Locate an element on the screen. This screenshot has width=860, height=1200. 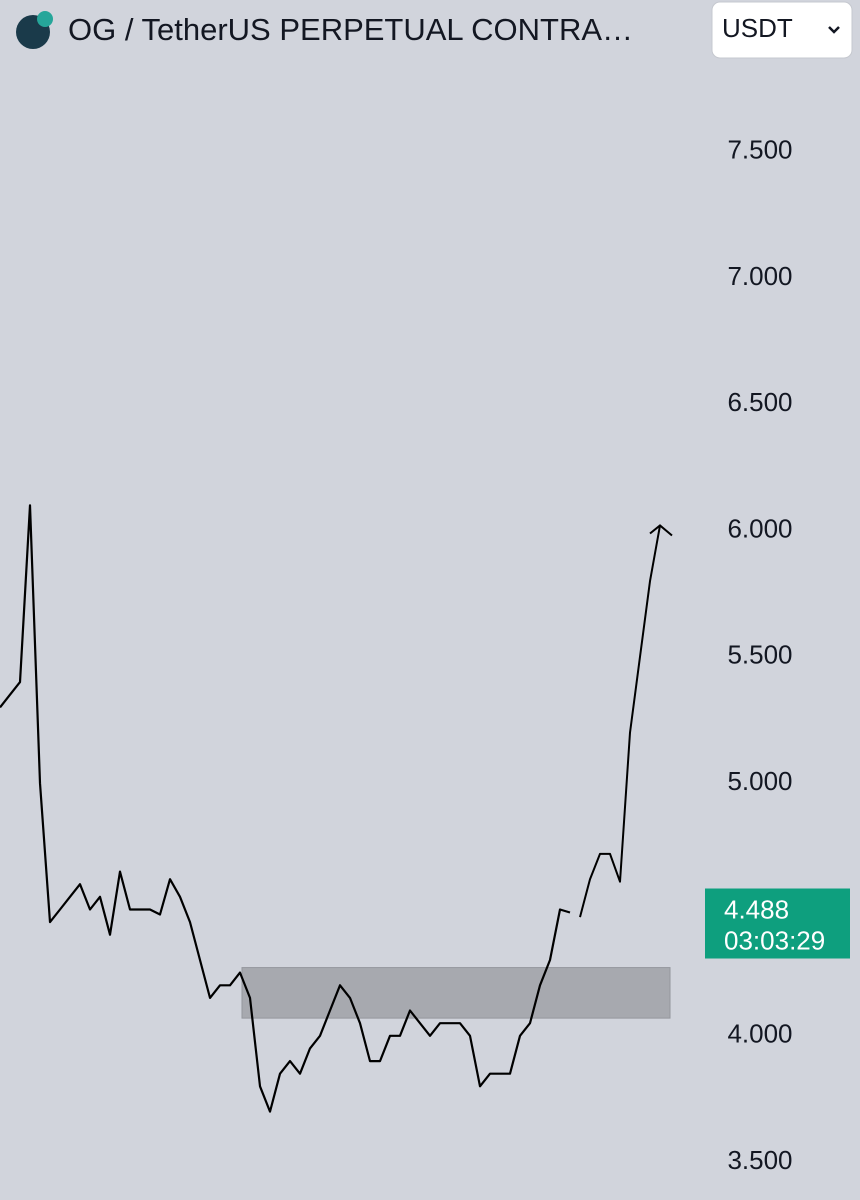
y-tick-label: 4.000 is located at coordinates (759, 1034).